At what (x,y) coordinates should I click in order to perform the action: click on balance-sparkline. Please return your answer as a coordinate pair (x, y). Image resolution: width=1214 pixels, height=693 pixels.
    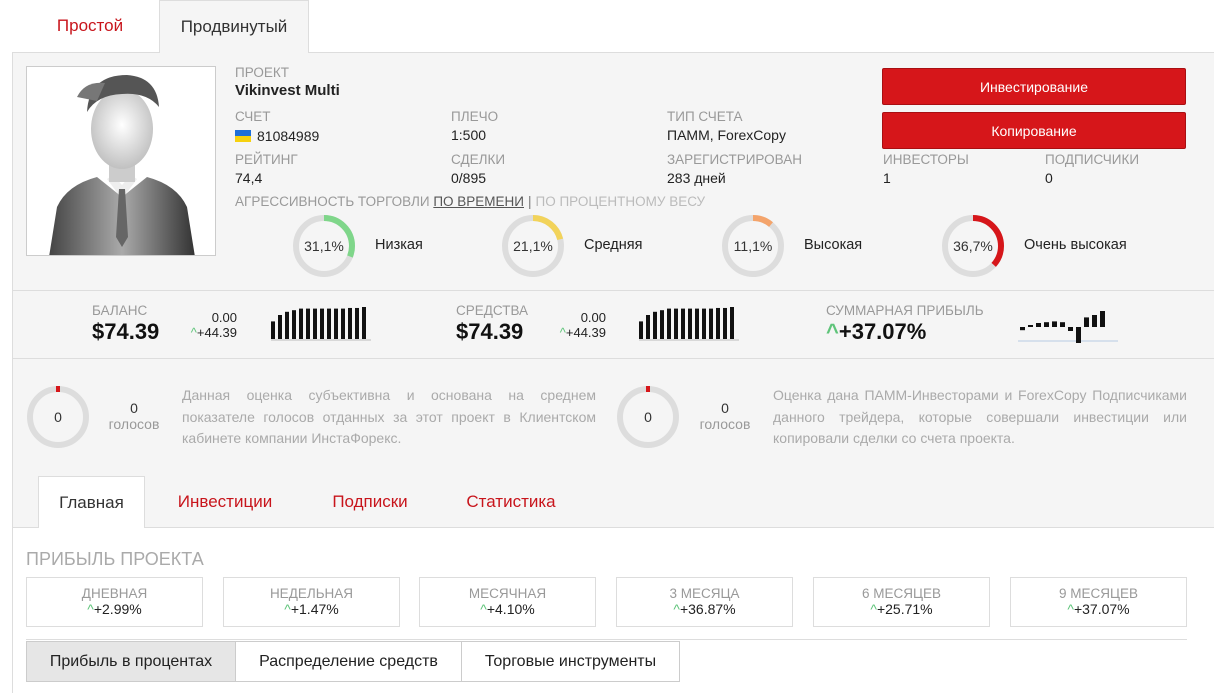
    Looking at the image, I should click on (321, 324).